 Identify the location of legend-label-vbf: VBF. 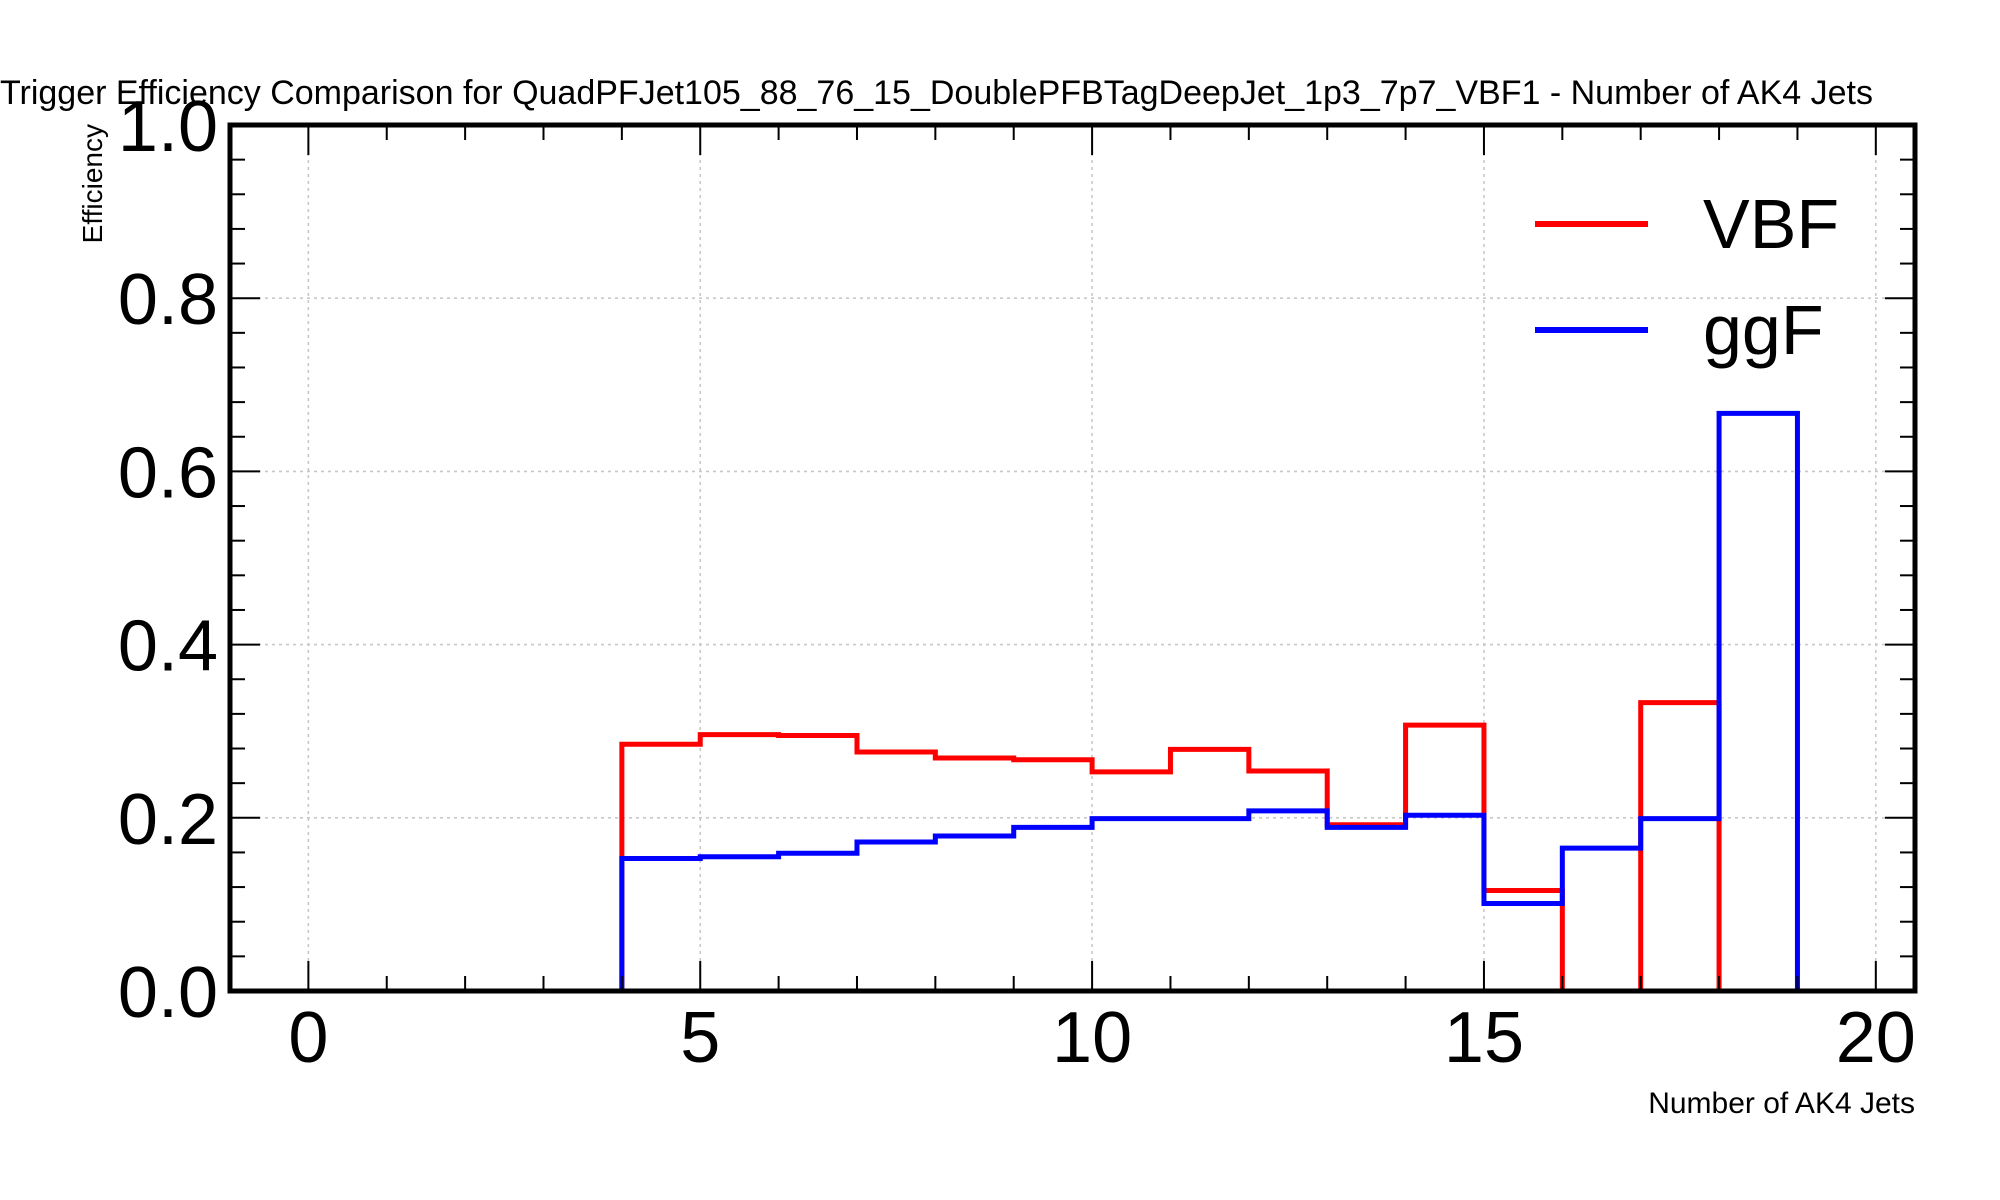
(1771, 224).